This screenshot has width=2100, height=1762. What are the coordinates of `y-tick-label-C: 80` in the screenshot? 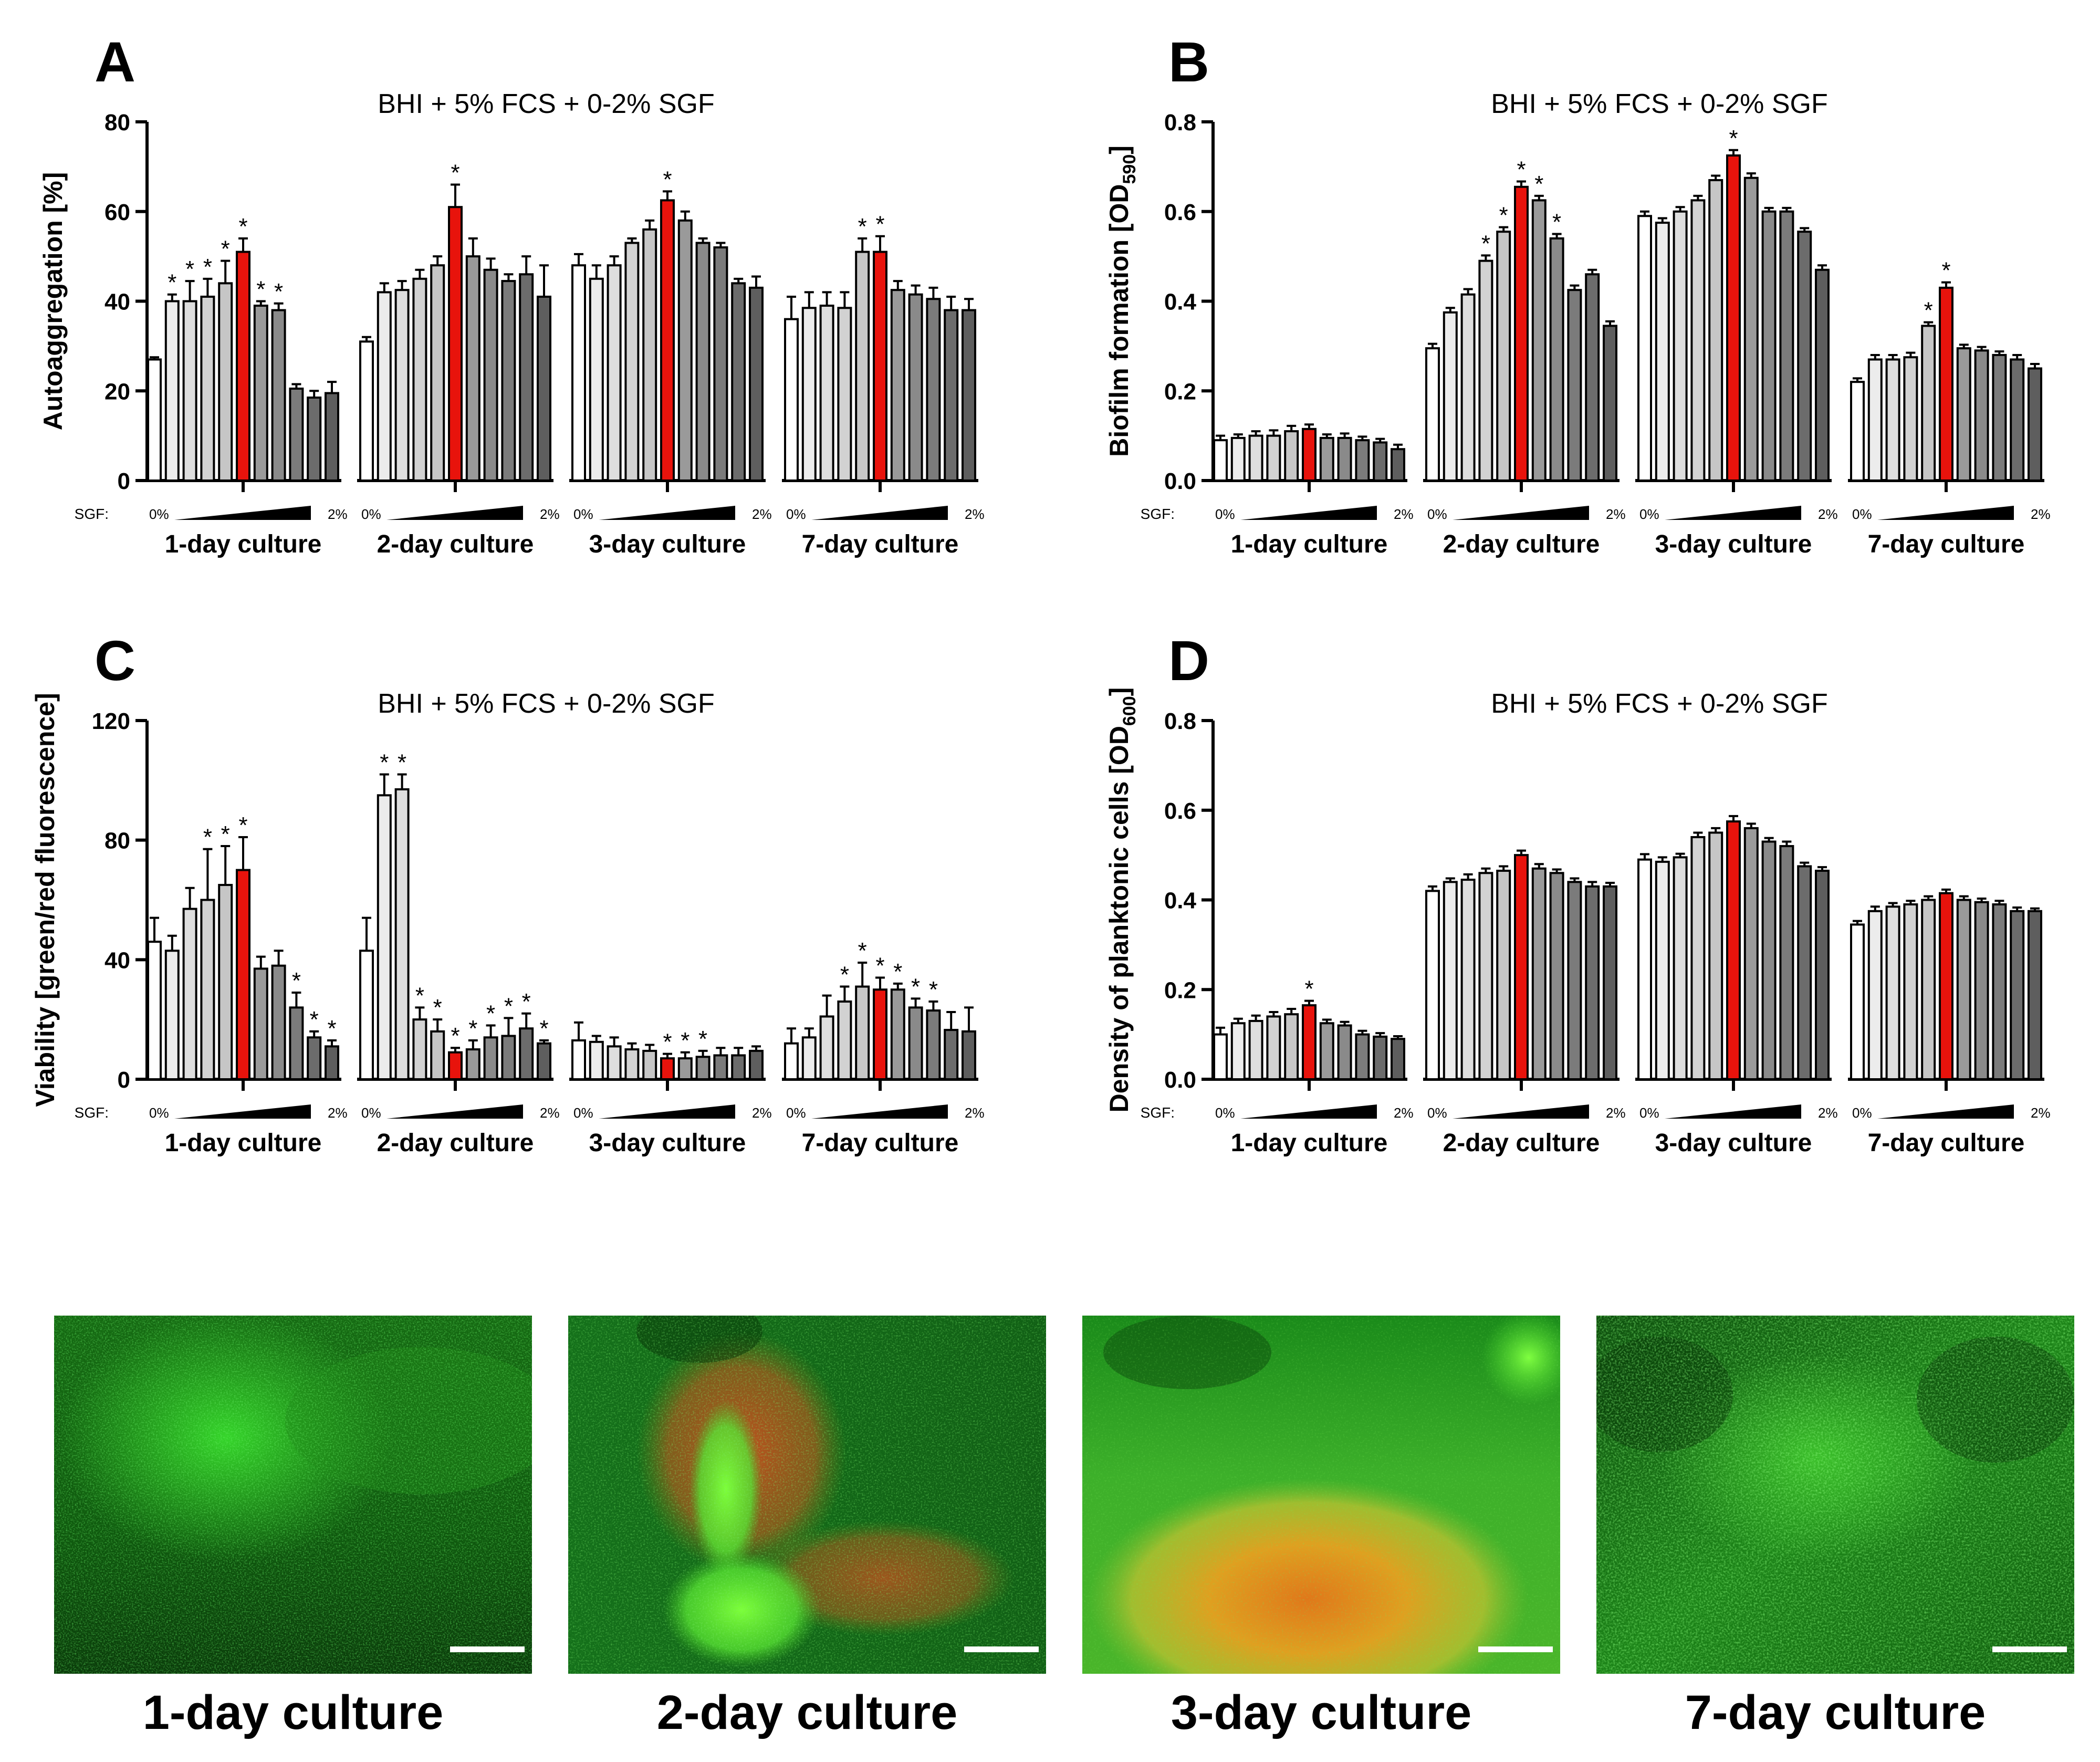 It's located at (118, 841).